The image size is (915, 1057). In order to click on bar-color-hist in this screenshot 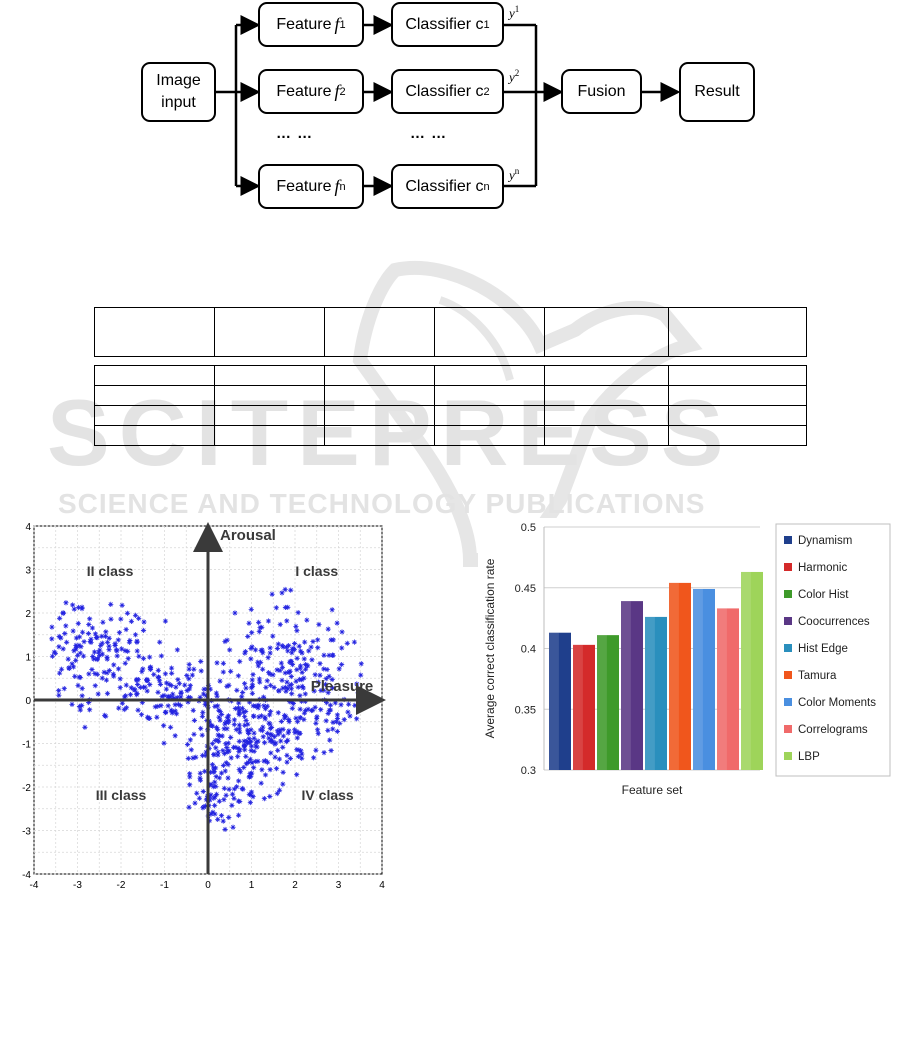, I will do `click(608, 702)`.